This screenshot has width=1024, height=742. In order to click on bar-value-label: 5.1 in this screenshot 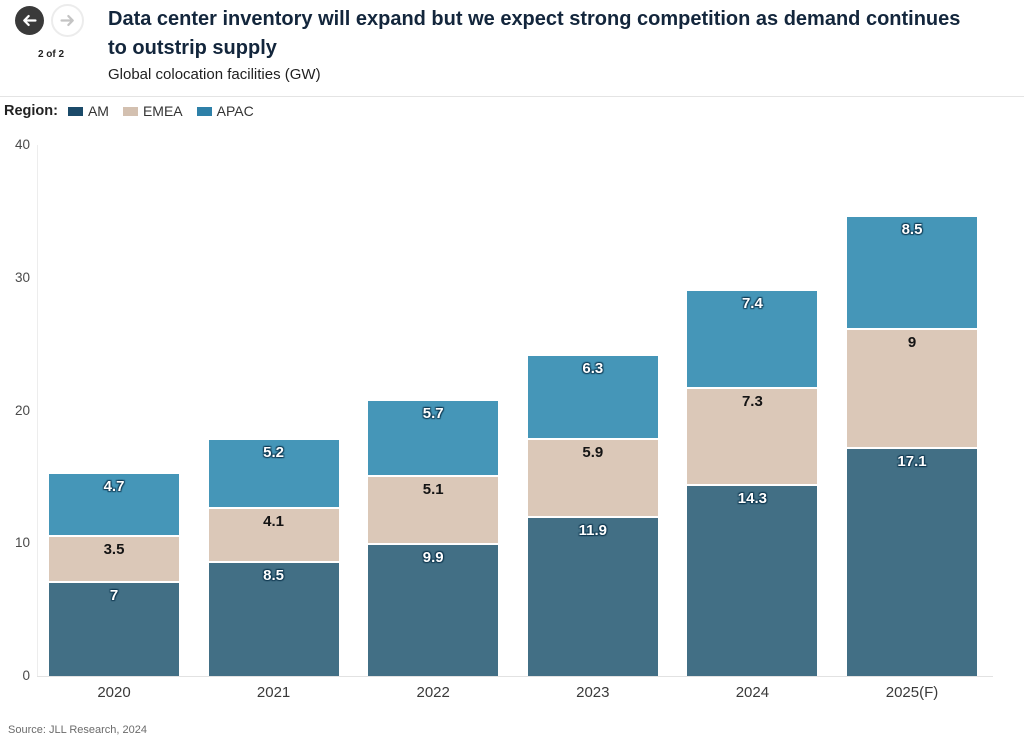, I will do `click(433, 489)`.